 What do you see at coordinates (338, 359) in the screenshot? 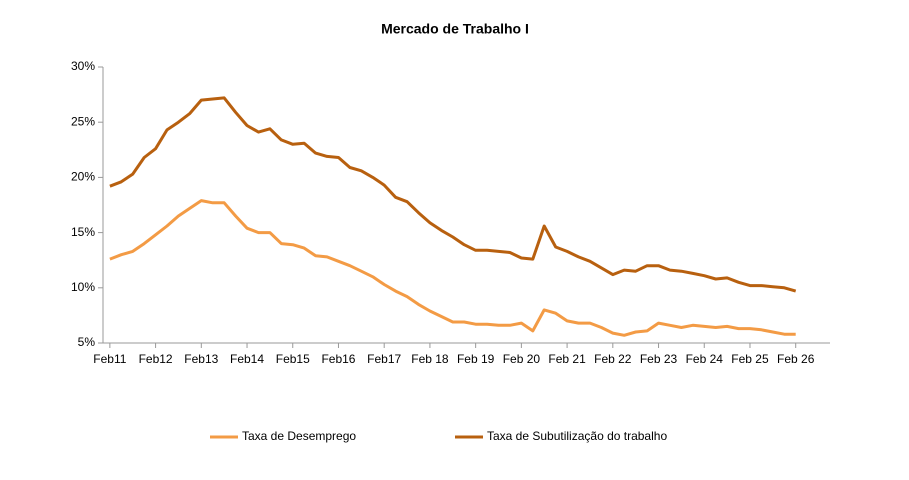
I see `x-tick-label: Feb16` at bounding box center [338, 359].